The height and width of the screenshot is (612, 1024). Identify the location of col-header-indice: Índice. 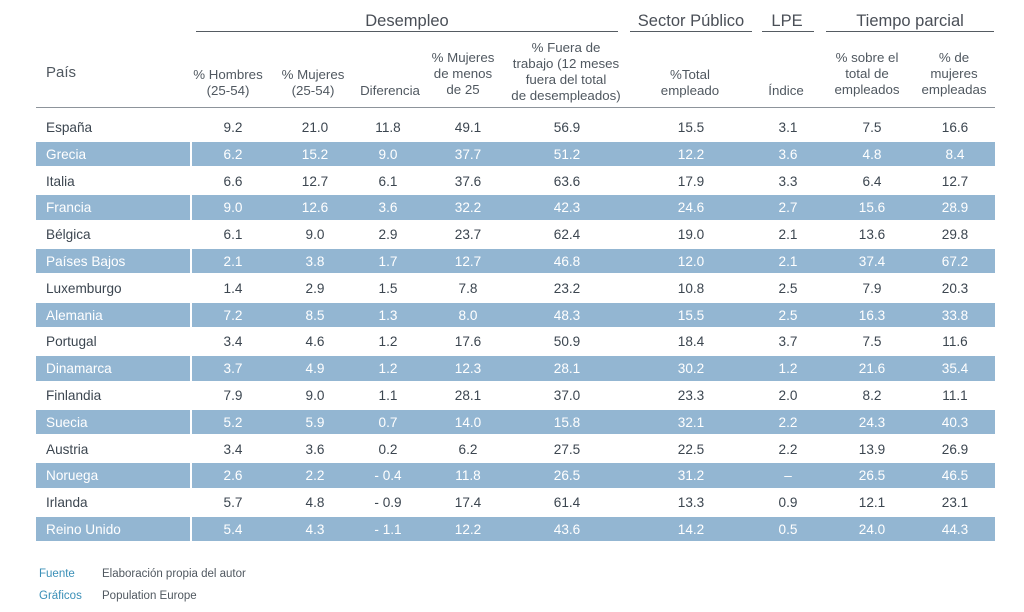
(786, 91).